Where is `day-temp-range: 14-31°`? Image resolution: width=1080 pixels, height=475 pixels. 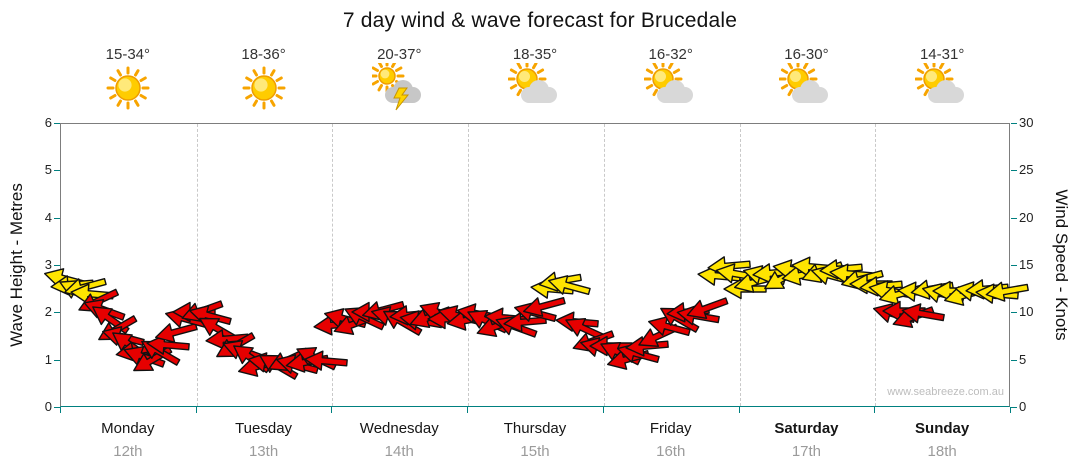 day-temp-range: 14-31° is located at coordinates (942, 54).